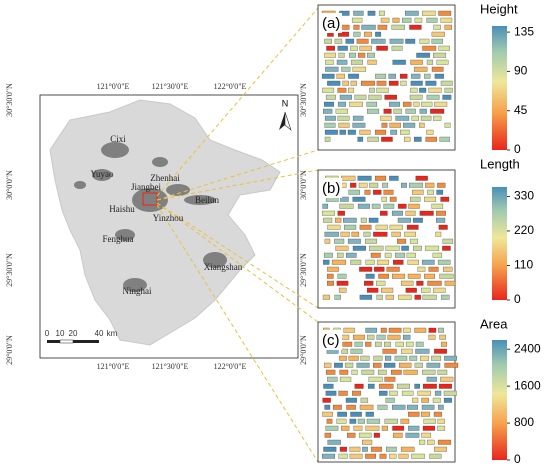  I want to click on colorbar-tick-label: 0, so click(517, 299).